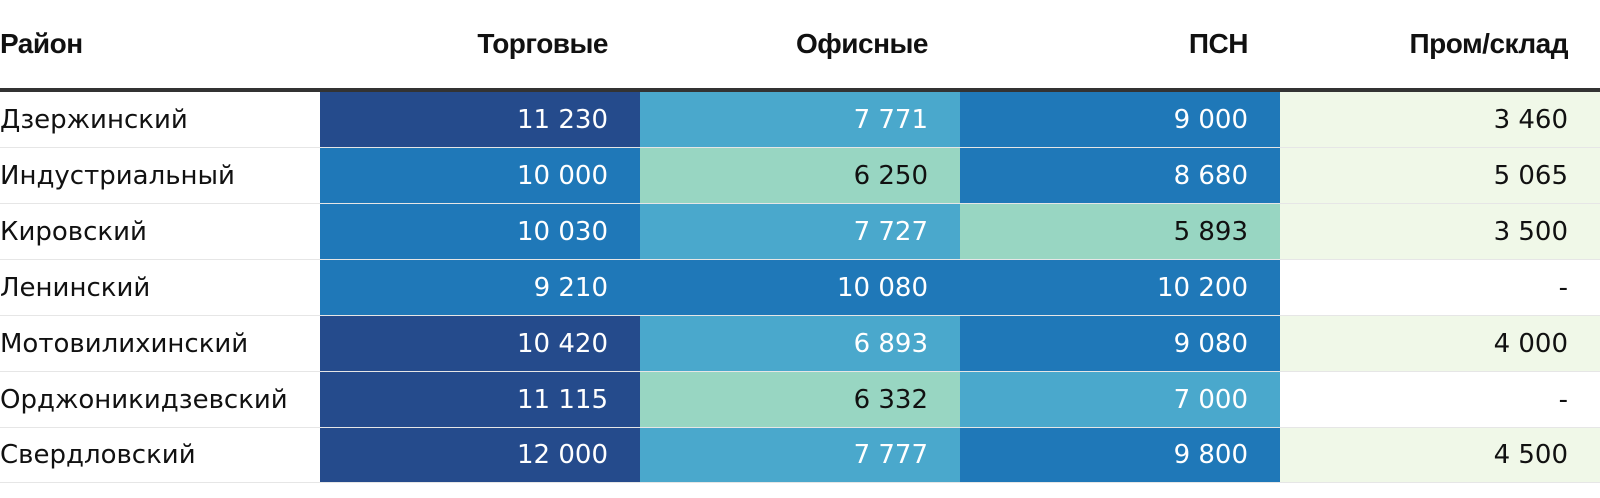  I want to click on district-name-cell: Свердловский, so click(160, 455).